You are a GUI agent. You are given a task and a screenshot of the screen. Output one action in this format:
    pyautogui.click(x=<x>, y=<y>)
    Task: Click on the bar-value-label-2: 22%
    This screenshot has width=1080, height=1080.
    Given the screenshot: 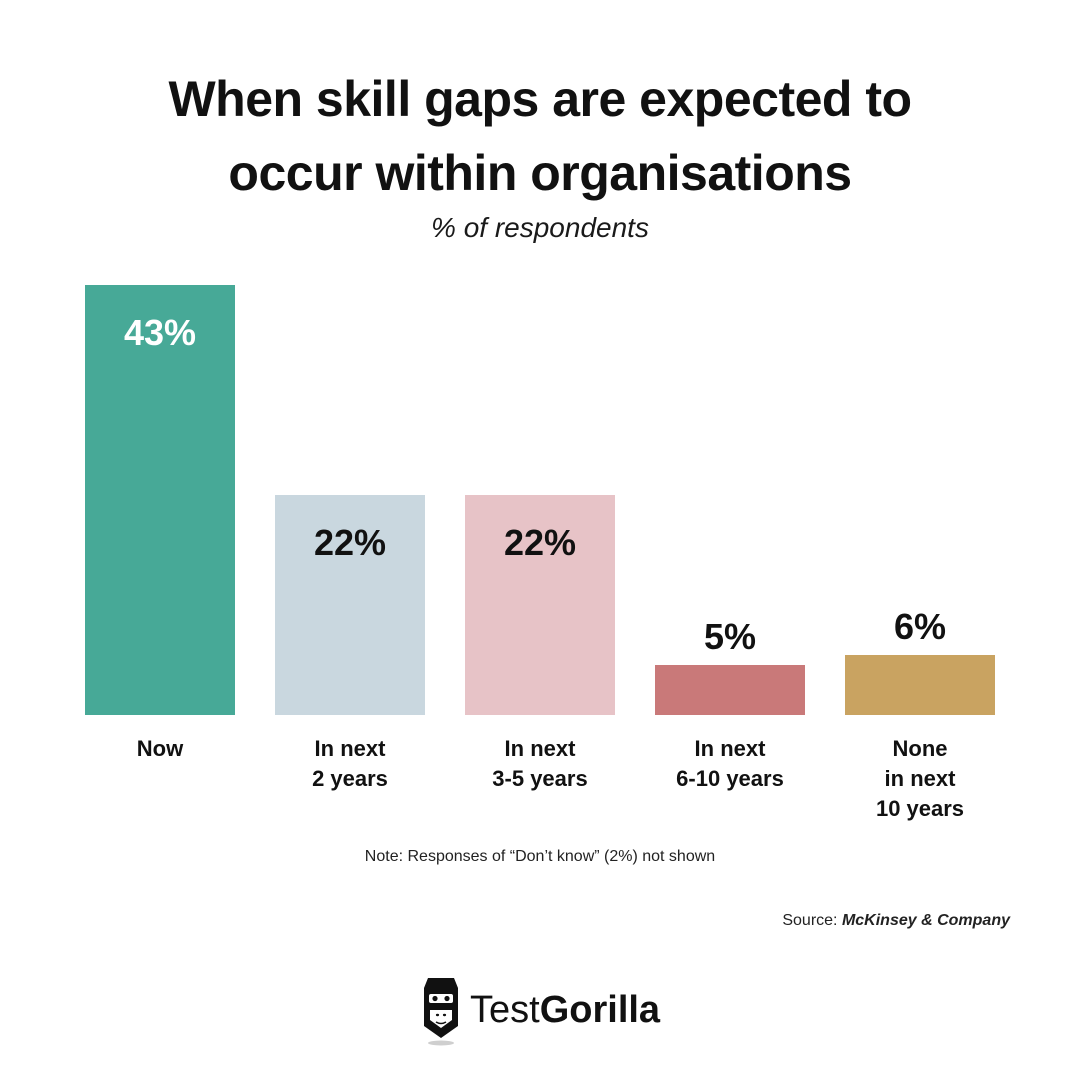 What is the action you would take?
    pyautogui.click(x=540, y=542)
    